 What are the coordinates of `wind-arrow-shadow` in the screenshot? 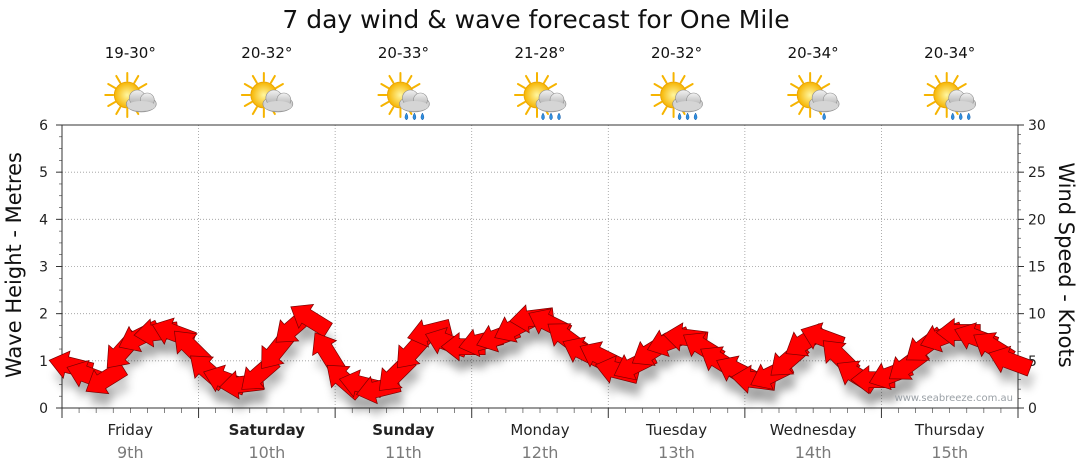 It's located at (110, 391).